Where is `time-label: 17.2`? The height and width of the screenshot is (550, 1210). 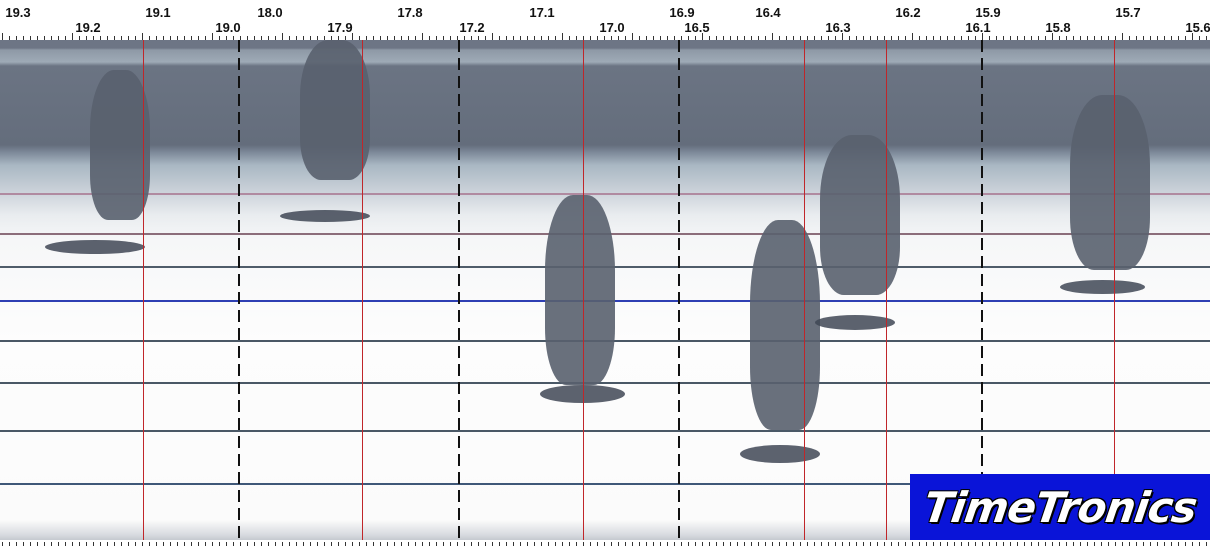
time-label: 17.2 is located at coordinates (472, 27).